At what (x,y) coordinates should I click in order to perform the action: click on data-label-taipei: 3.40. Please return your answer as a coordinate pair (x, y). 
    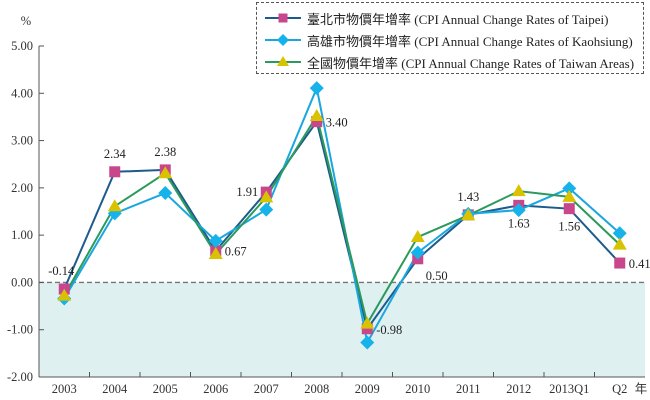
    Looking at the image, I should click on (337, 123).